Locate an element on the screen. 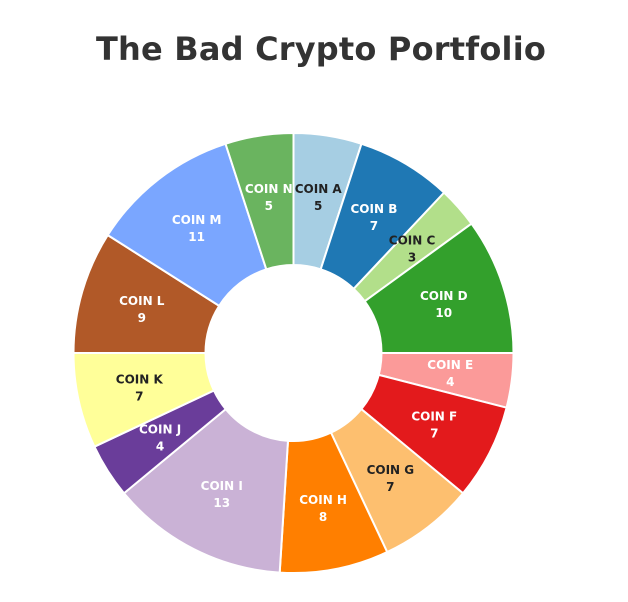 The height and width of the screenshot is (602, 628). slice-value-coin-j: 4 is located at coordinates (160, 447).